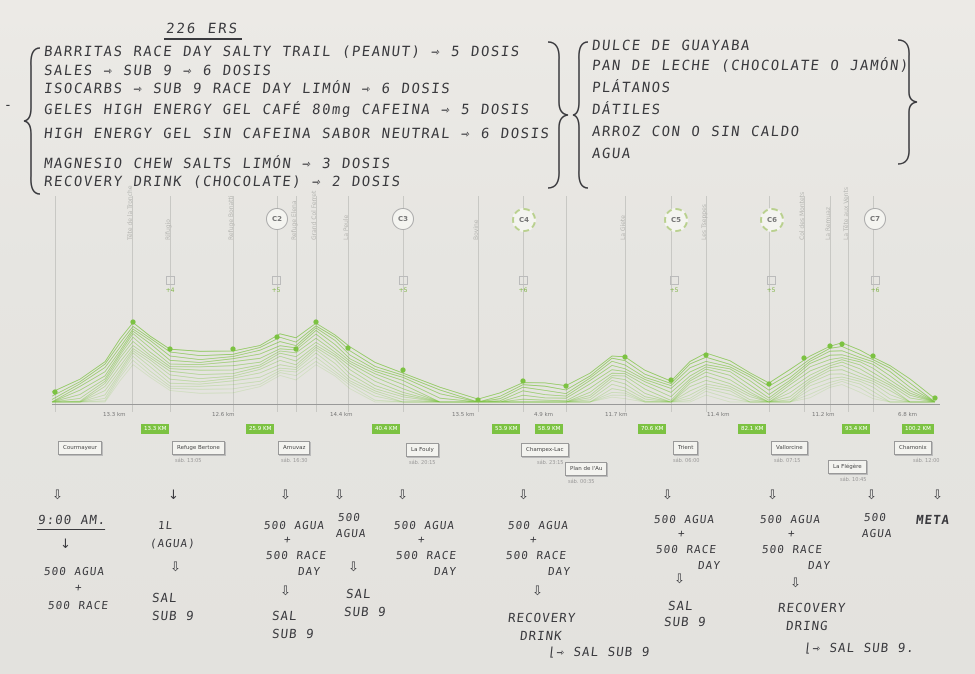 The image size is (975, 674). What do you see at coordinates (907, 102) in the screenshot?
I see `right-closing-brace` at bounding box center [907, 102].